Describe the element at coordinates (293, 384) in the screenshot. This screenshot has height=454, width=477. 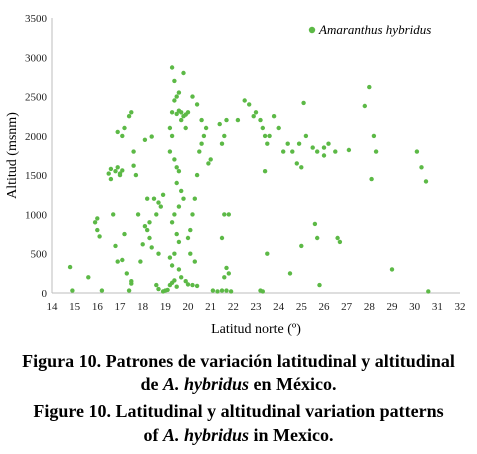
I see `caption-text: en México.` at that location.